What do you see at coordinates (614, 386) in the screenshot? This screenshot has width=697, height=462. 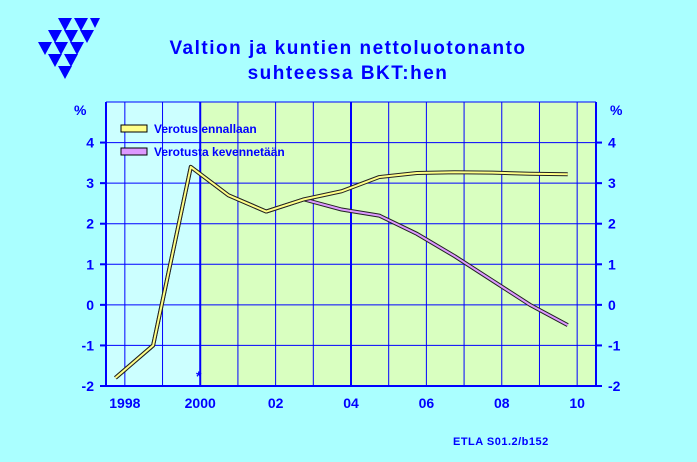 I see `y-tick-label-right: -2` at bounding box center [614, 386].